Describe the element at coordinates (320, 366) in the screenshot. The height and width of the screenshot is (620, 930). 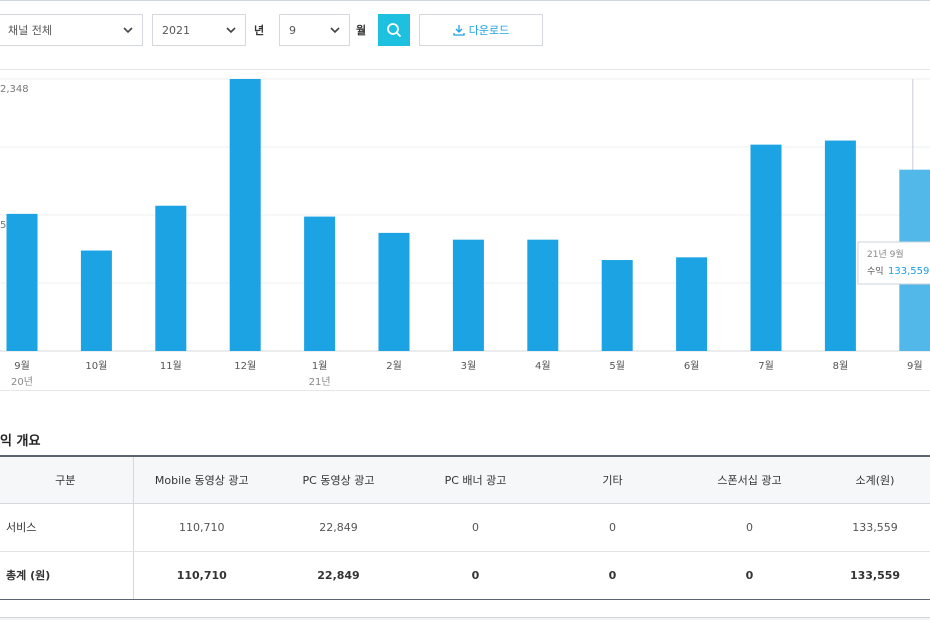
I see `x-tick-label: 1월` at that location.